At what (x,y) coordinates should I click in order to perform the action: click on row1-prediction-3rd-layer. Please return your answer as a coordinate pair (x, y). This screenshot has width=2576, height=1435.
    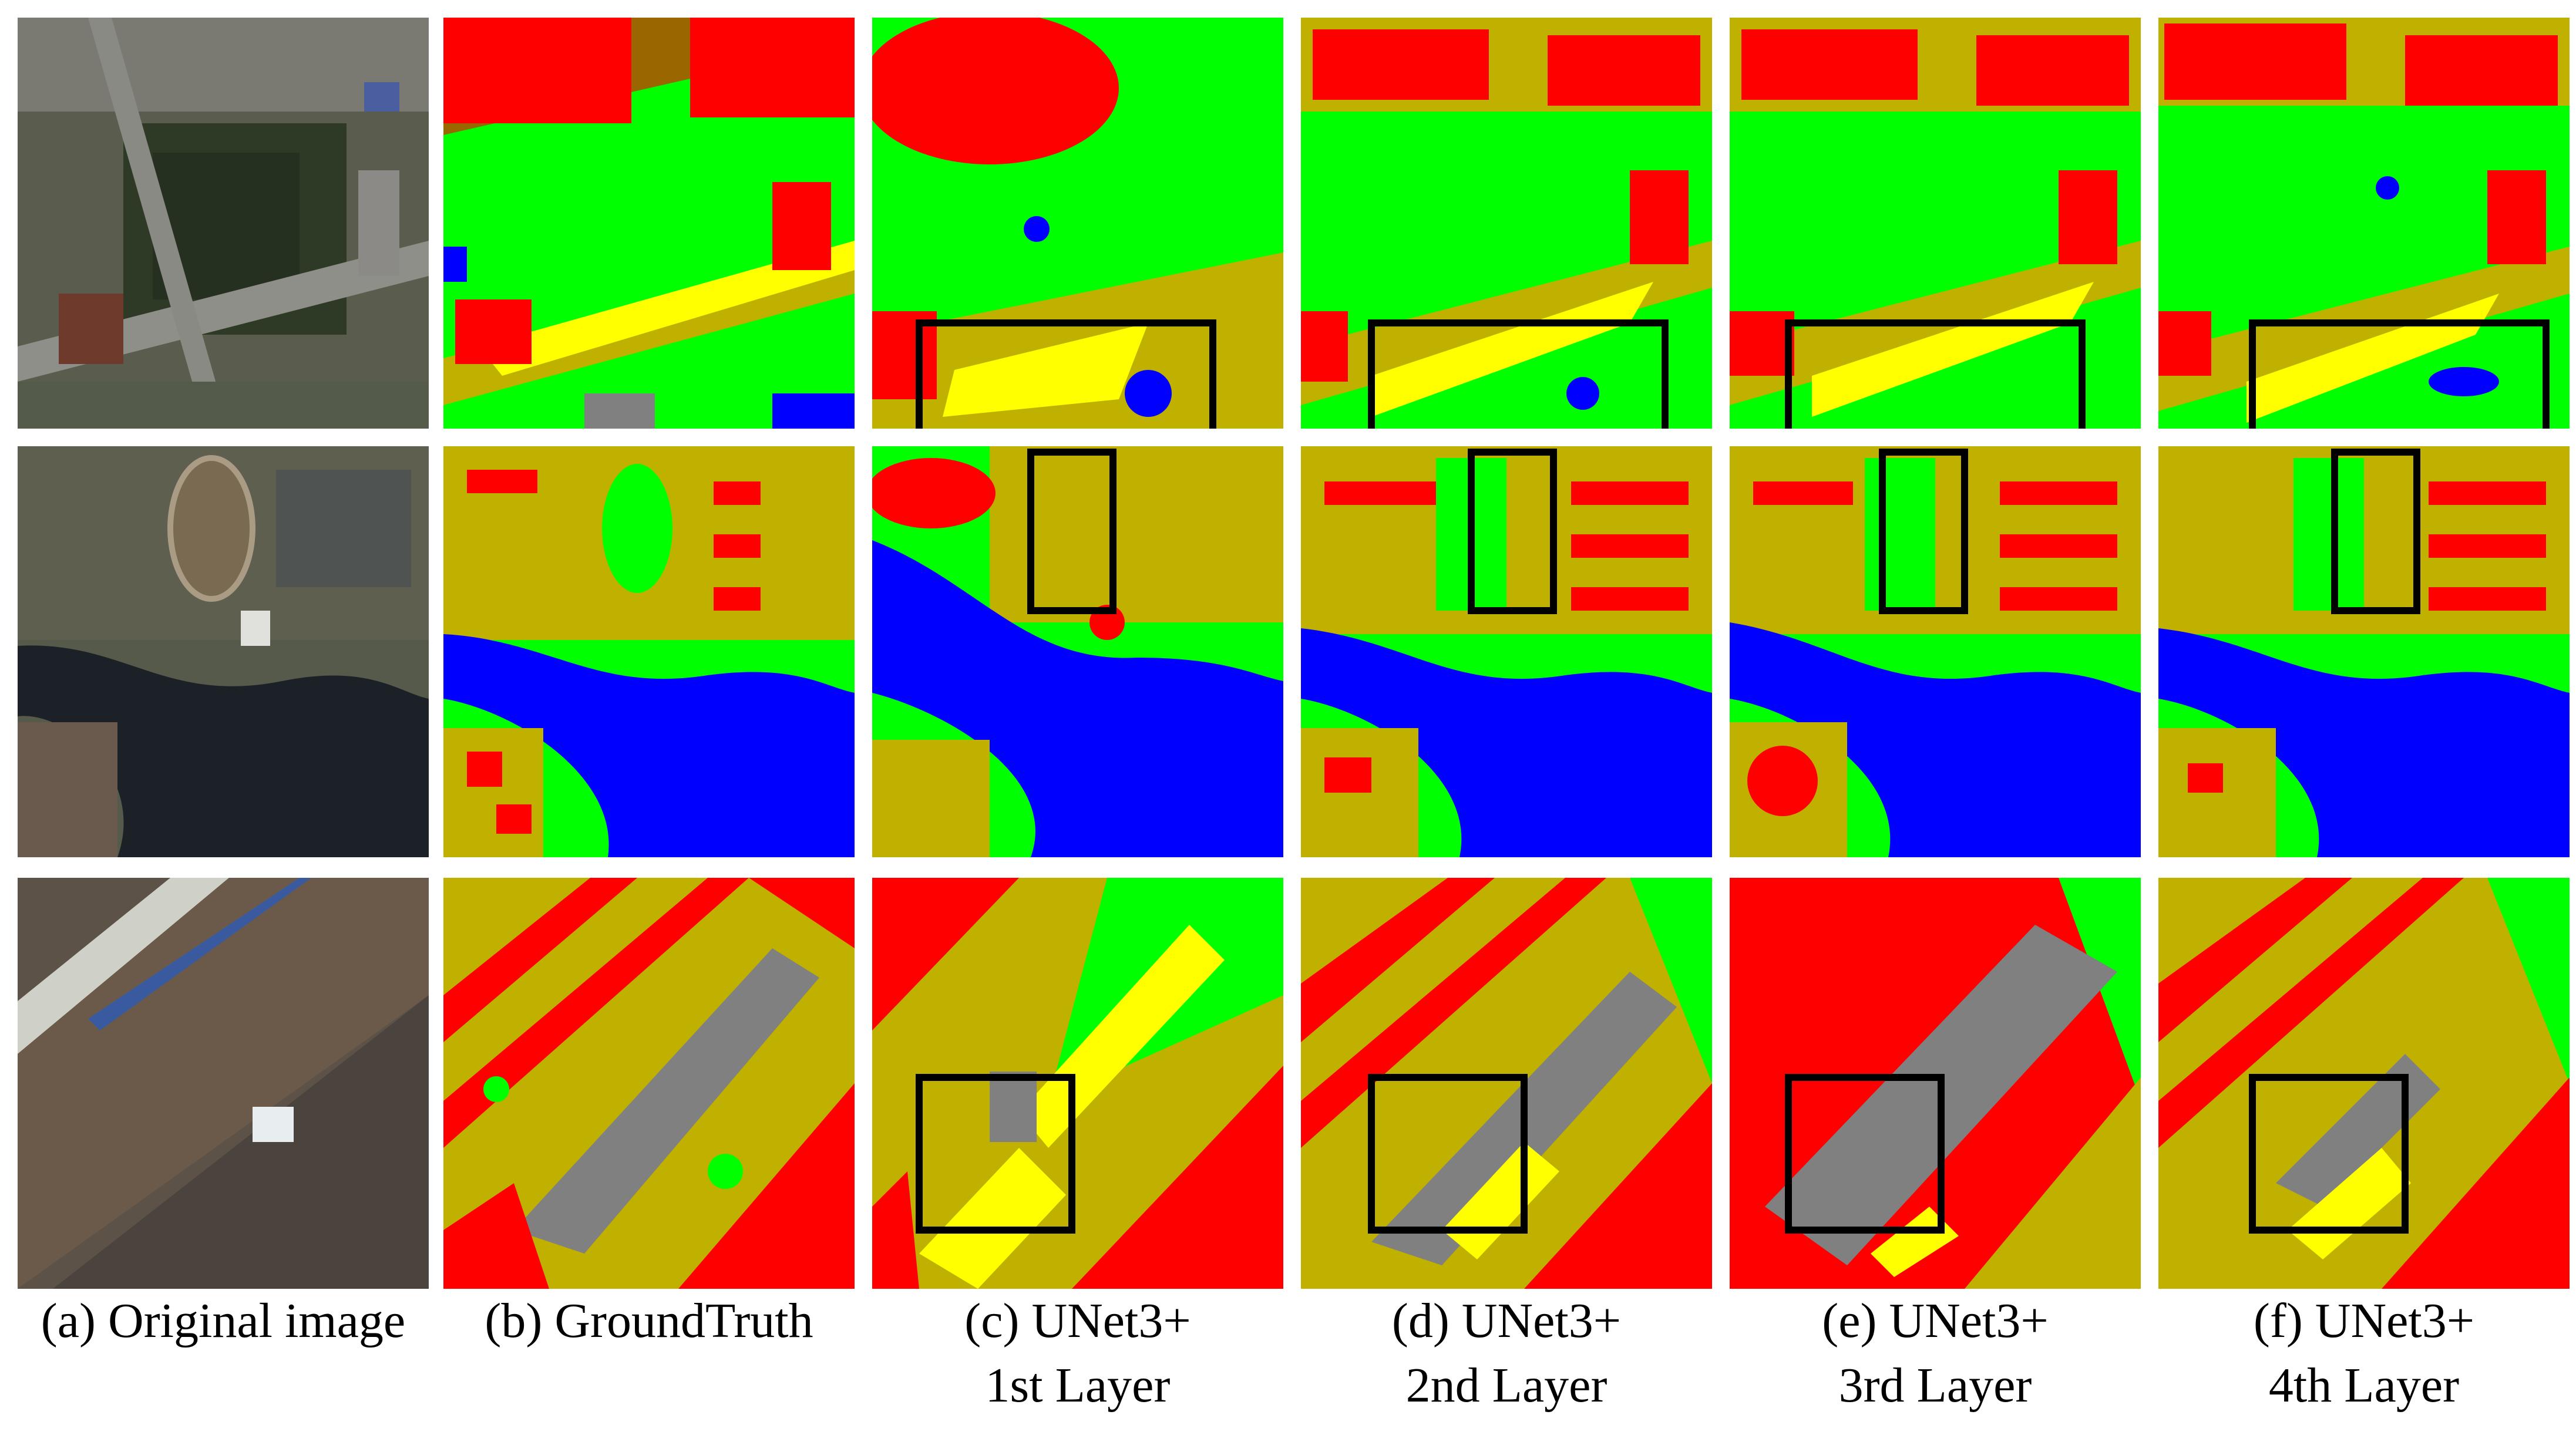
    Looking at the image, I should click on (1935, 223).